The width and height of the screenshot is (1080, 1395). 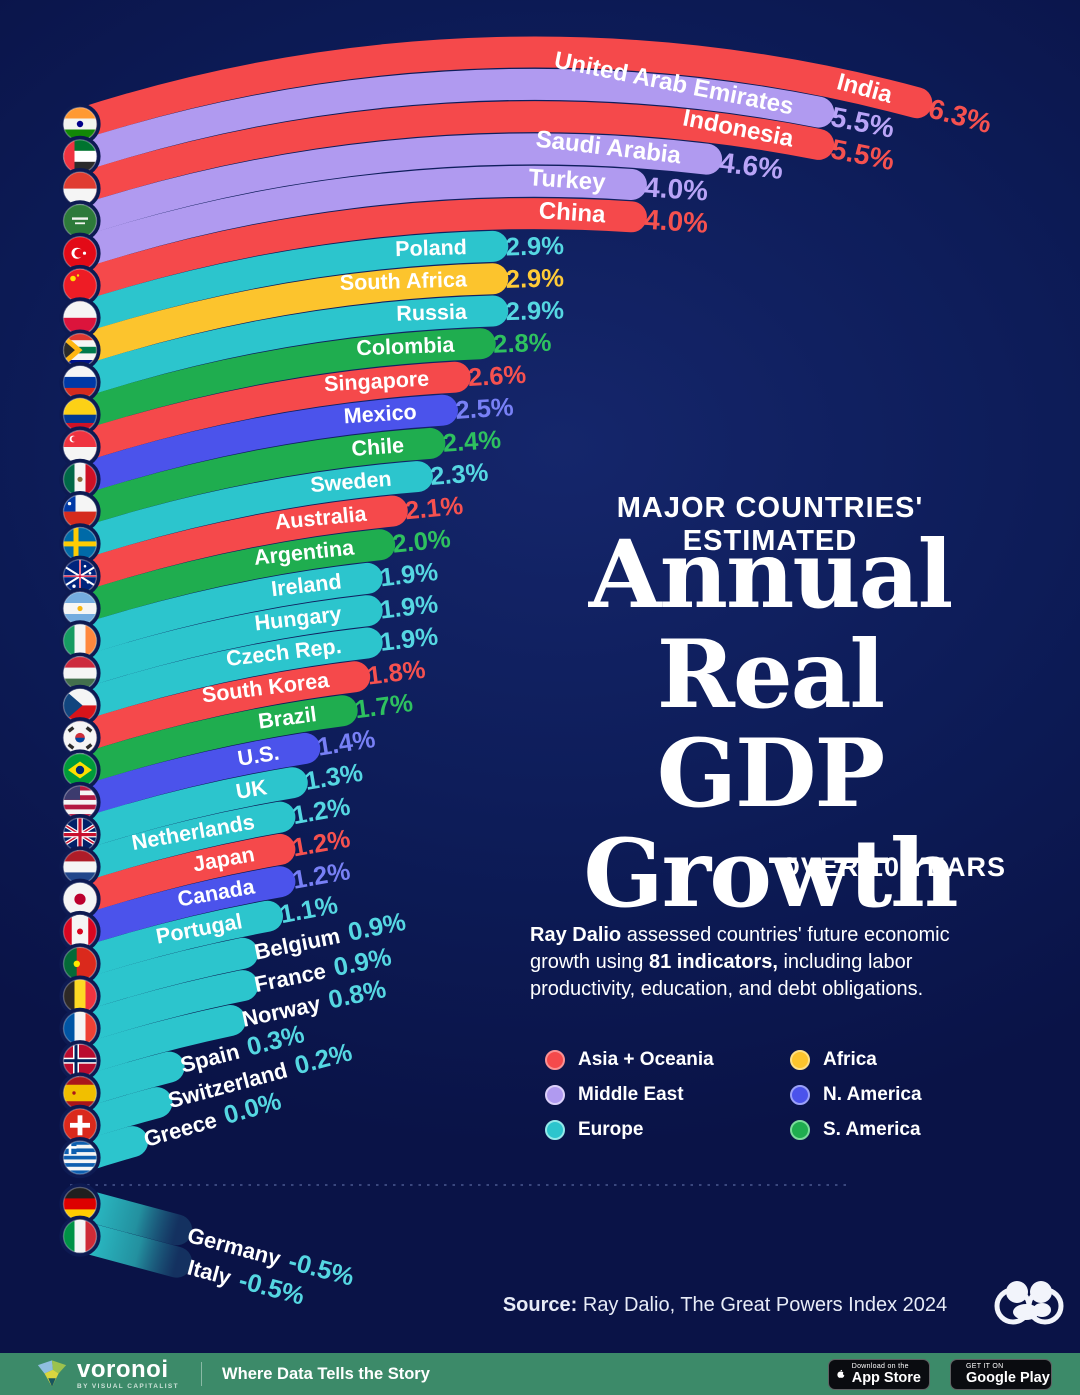 I want to click on bar-mexico, so click(x=261, y=444).